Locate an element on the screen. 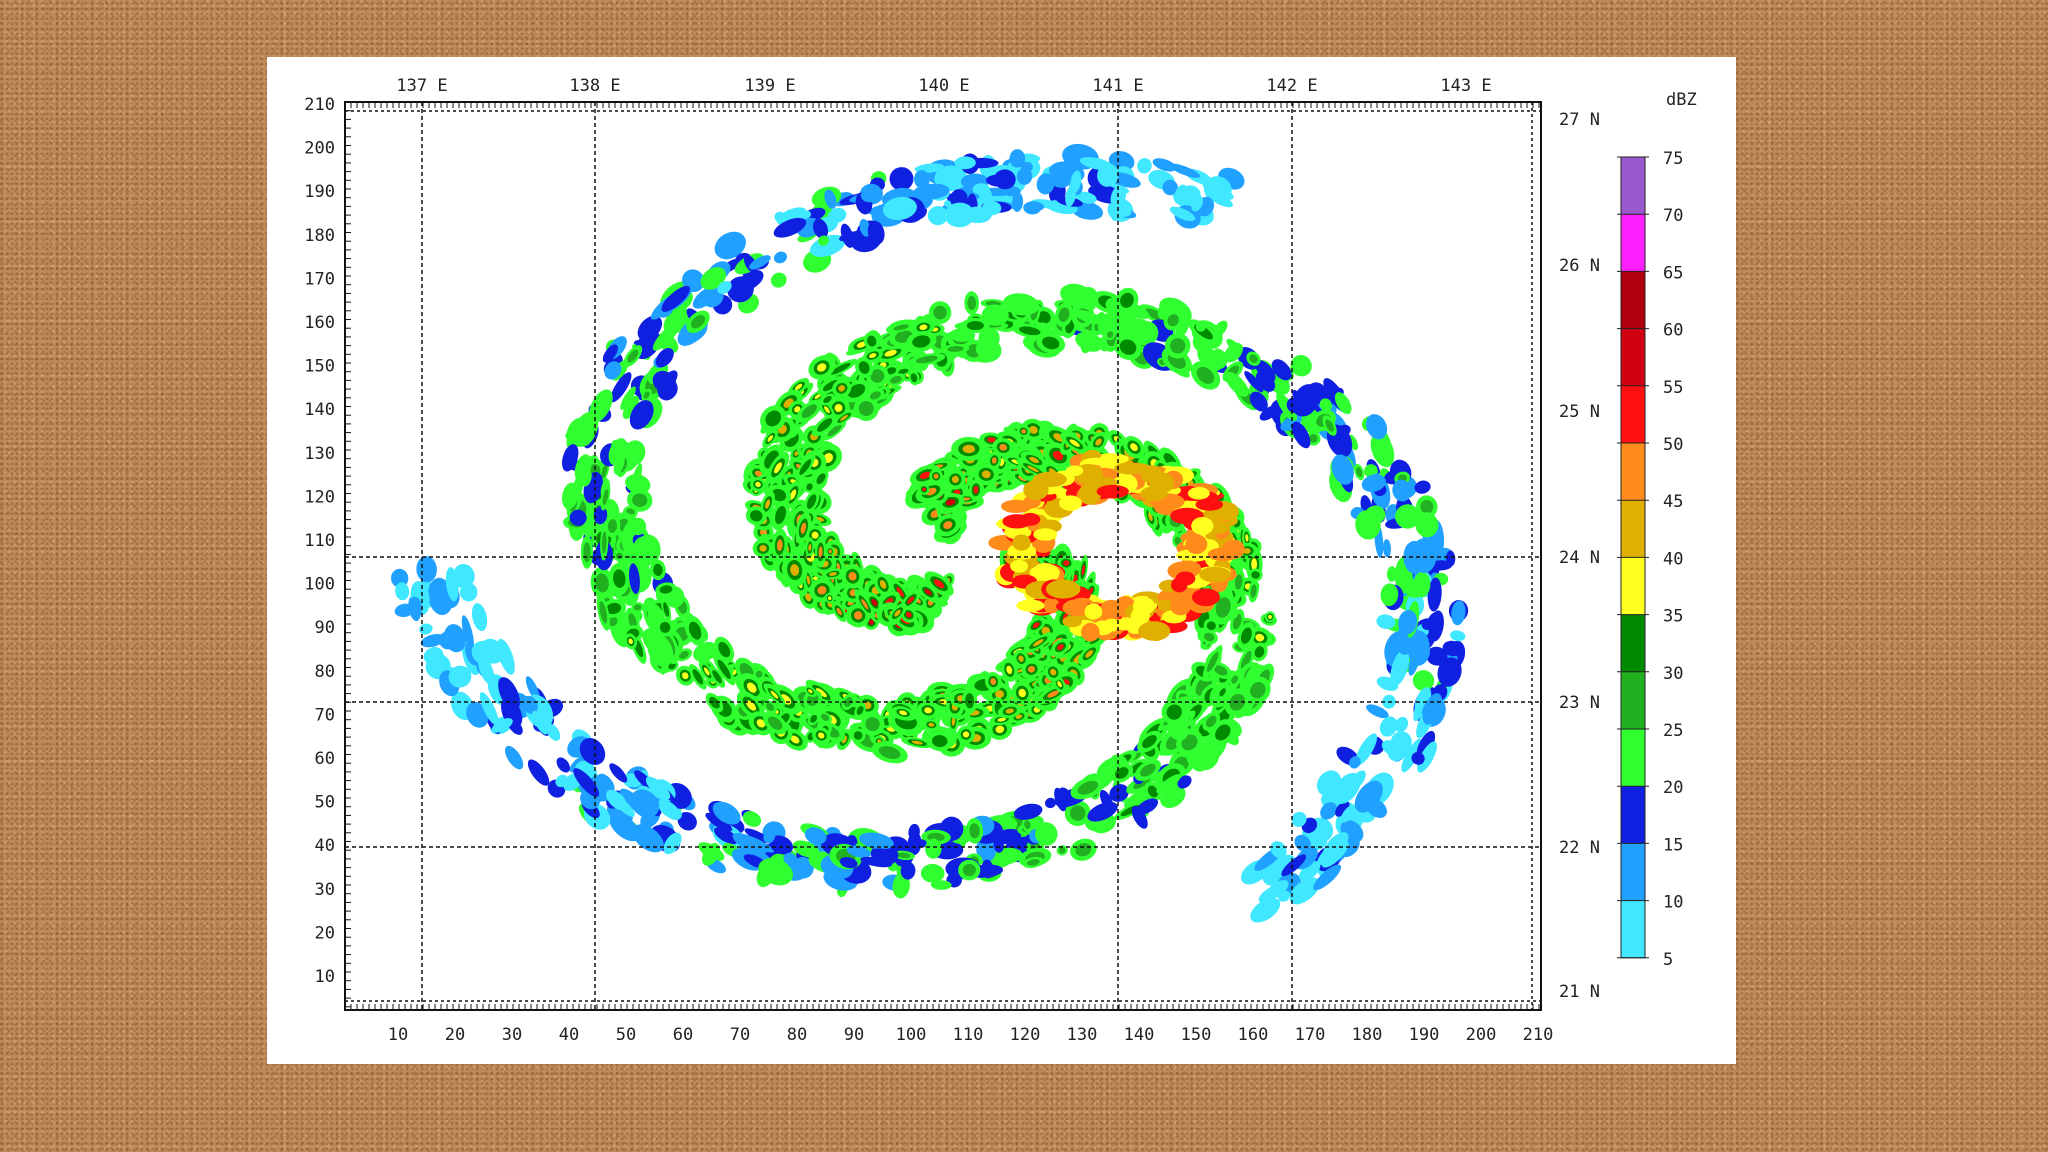  bottom-axis-label: 170 is located at coordinates (1310, 1035).